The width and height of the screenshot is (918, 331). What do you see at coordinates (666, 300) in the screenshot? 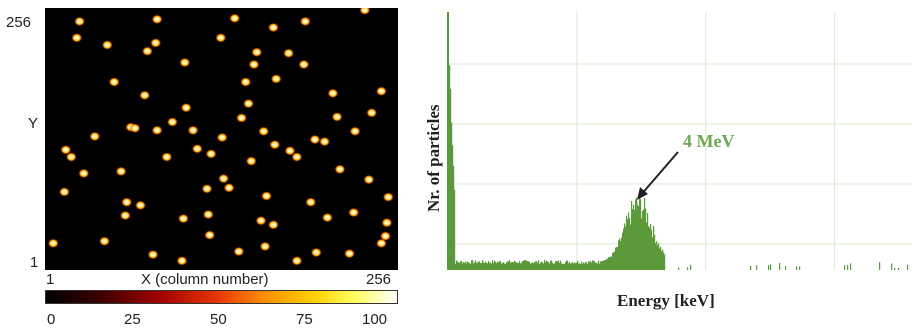
I see `histogram-x-label: Energy [keV]` at bounding box center [666, 300].